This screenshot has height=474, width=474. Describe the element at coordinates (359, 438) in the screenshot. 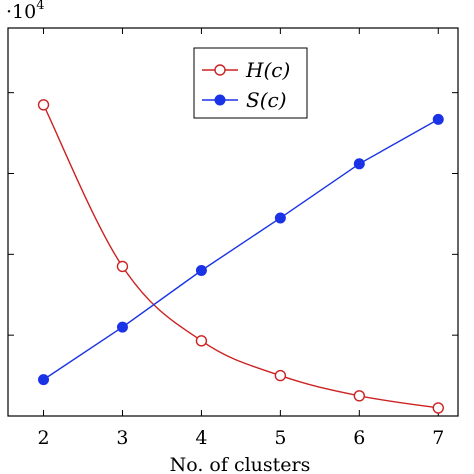

I see `x-tick-label: 6` at that location.